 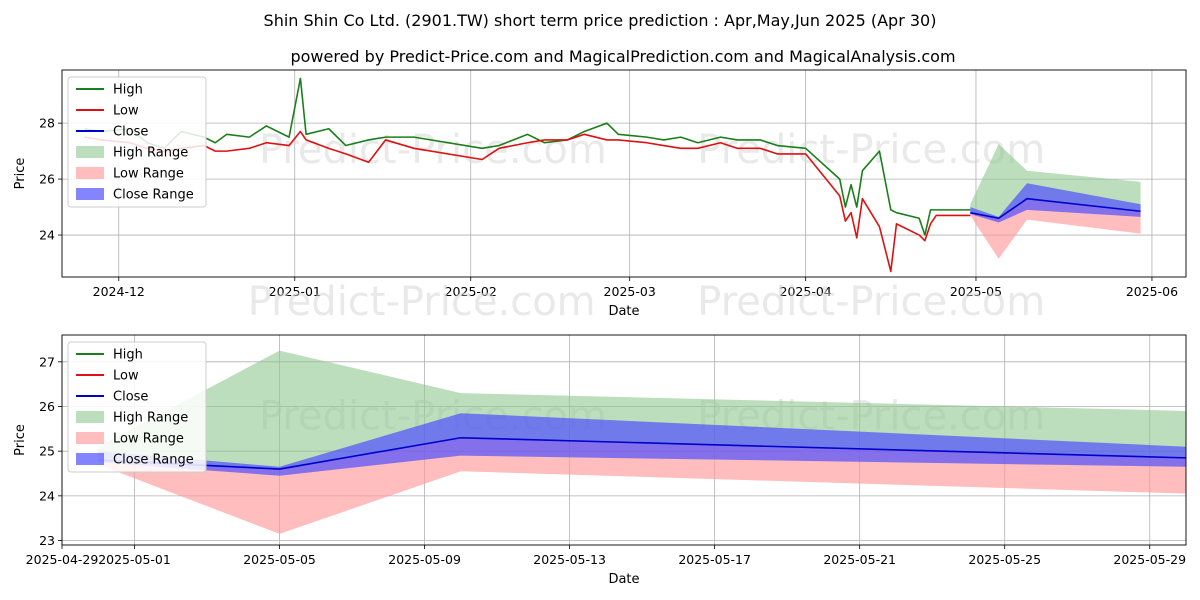 What do you see at coordinates (859, 559) in the screenshot?
I see `x-tick-label: 2025-05-21` at bounding box center [859, 559].